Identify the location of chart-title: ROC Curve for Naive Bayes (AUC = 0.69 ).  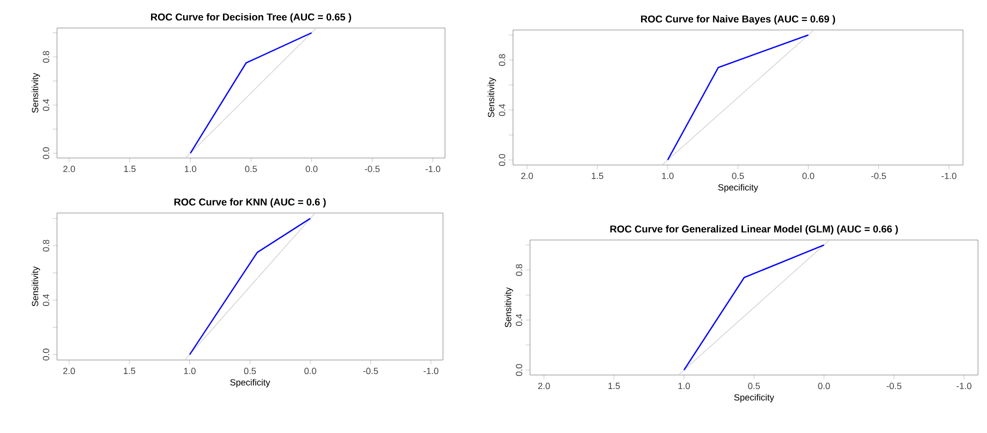
(738, 19).